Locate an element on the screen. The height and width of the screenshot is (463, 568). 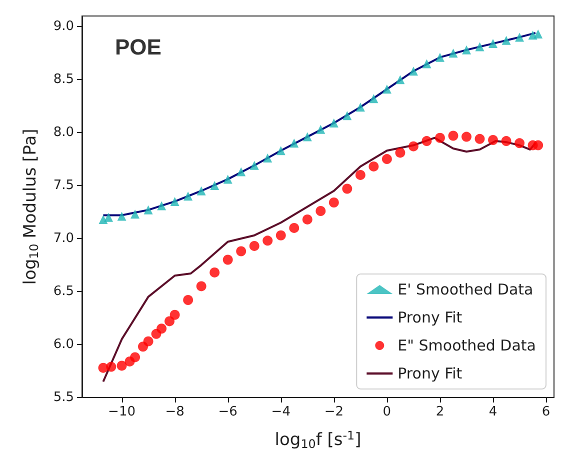
y-tick-label: 7.0 is located at coordinates (63, 238).